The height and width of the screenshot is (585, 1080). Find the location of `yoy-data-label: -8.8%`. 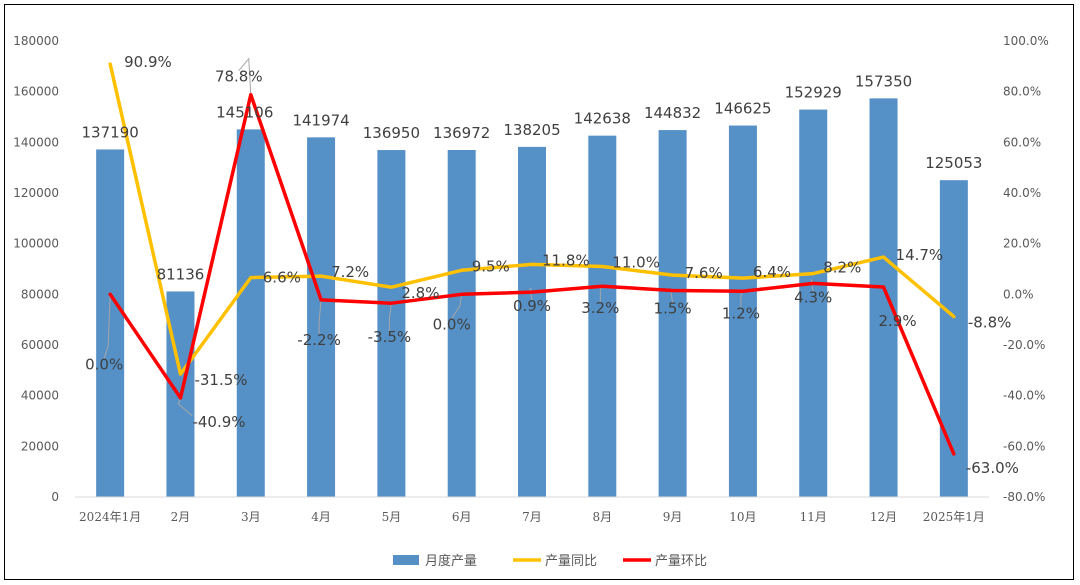

yoy-data-label: -8.8% is located at coordinates (990, 323).